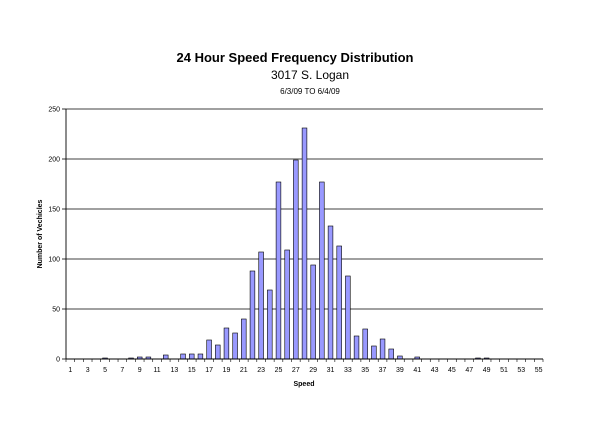 The image size is (590, 428). Describe the element at coordinates (244, 370) in the screenshot. I see `x-tick-label: 21` at that location.